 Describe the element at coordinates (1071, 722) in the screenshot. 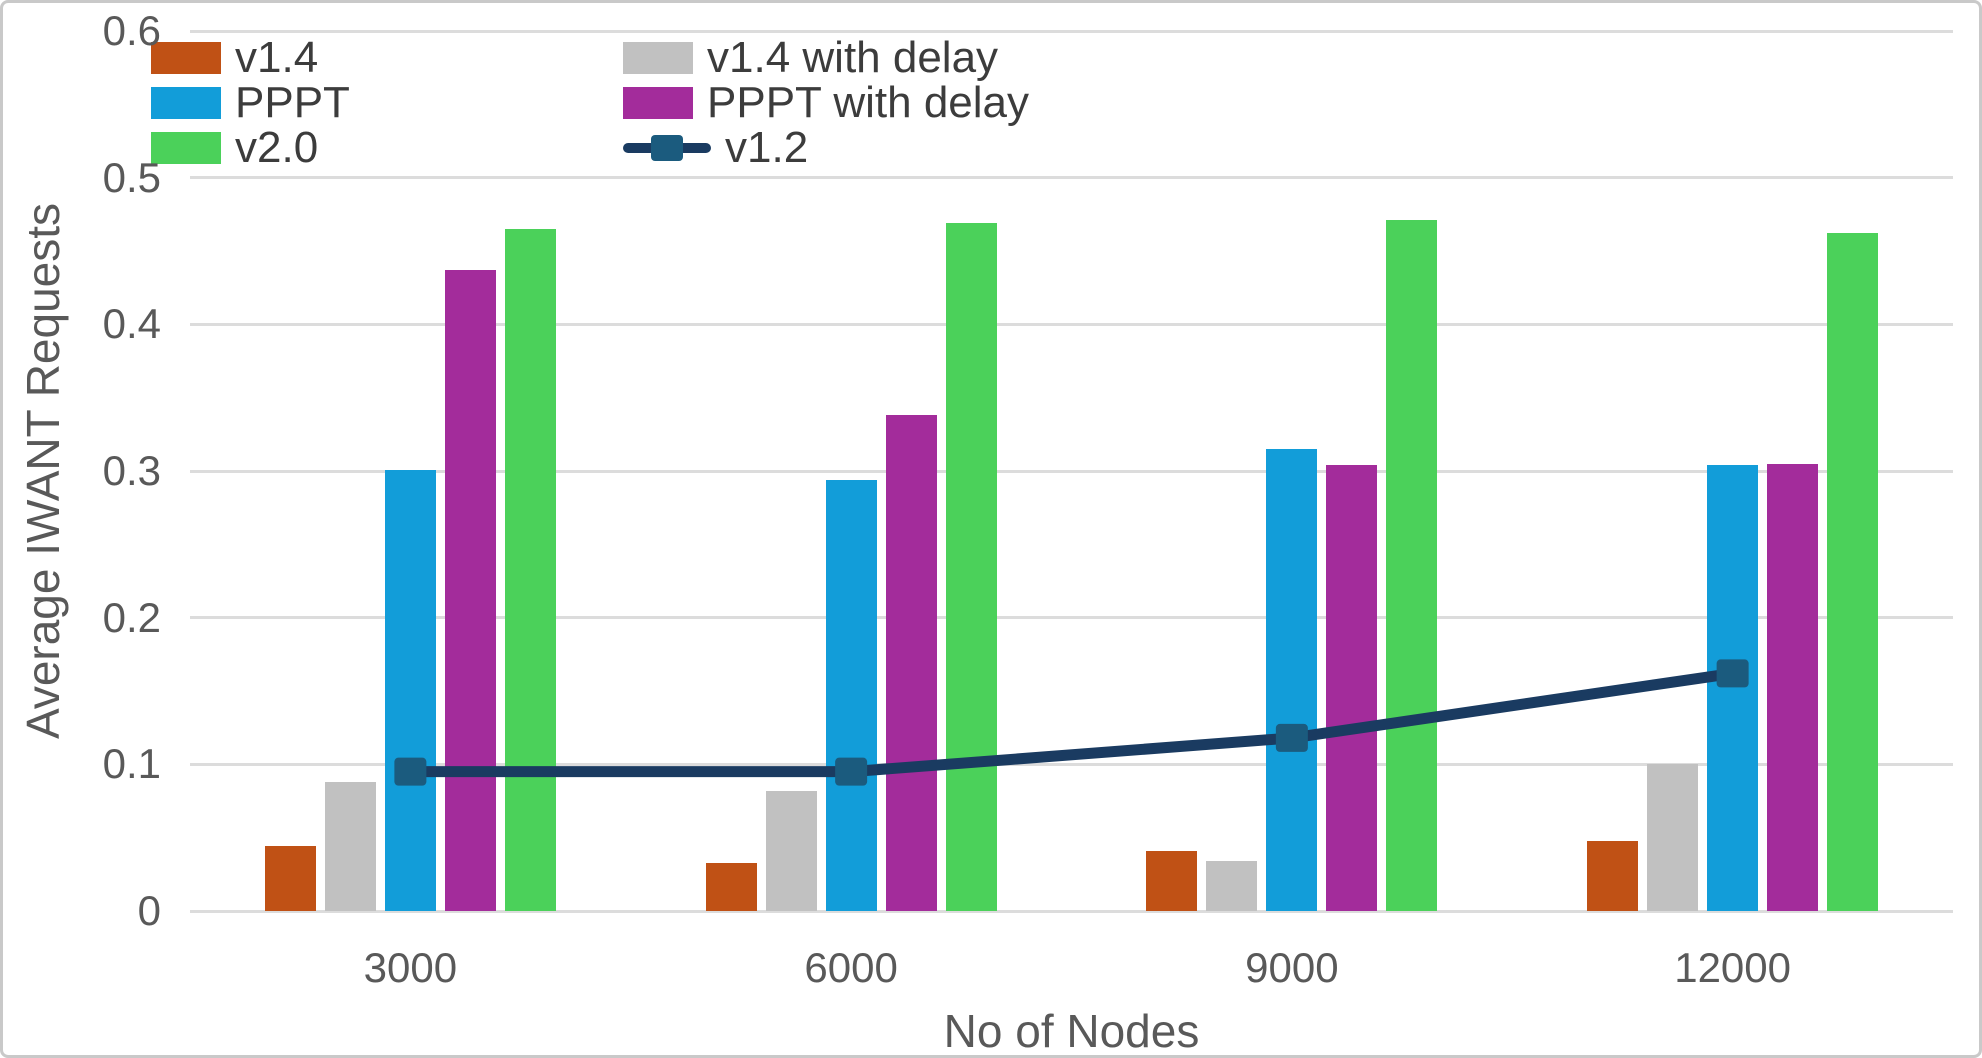

I see `trend-line` at that location.